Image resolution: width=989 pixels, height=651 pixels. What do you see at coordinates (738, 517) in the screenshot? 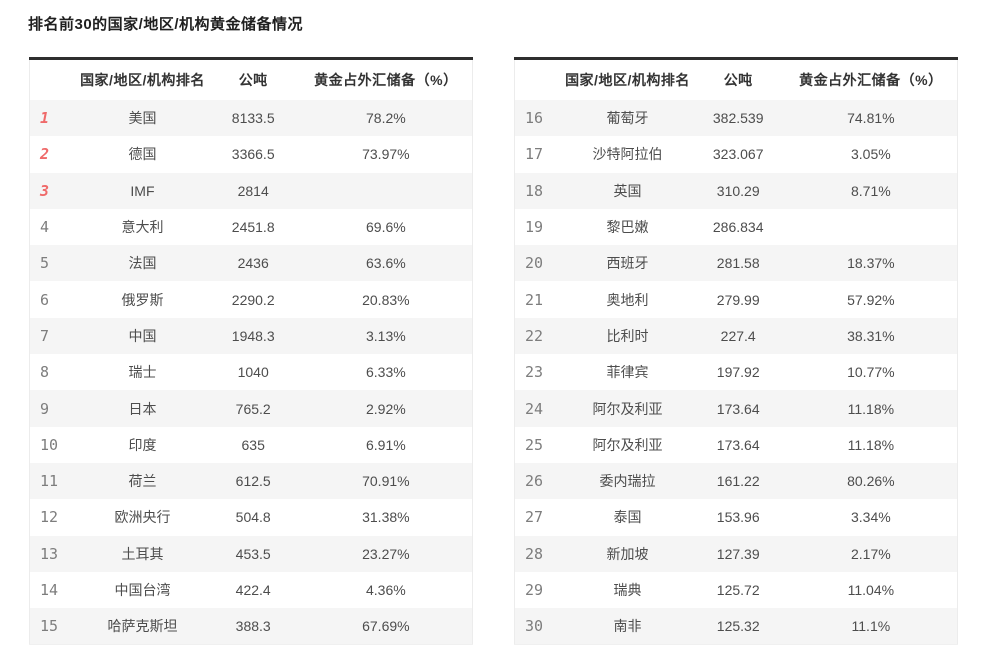
I see `tonnes-cell: 153.96` at bounding box center [738, 517].